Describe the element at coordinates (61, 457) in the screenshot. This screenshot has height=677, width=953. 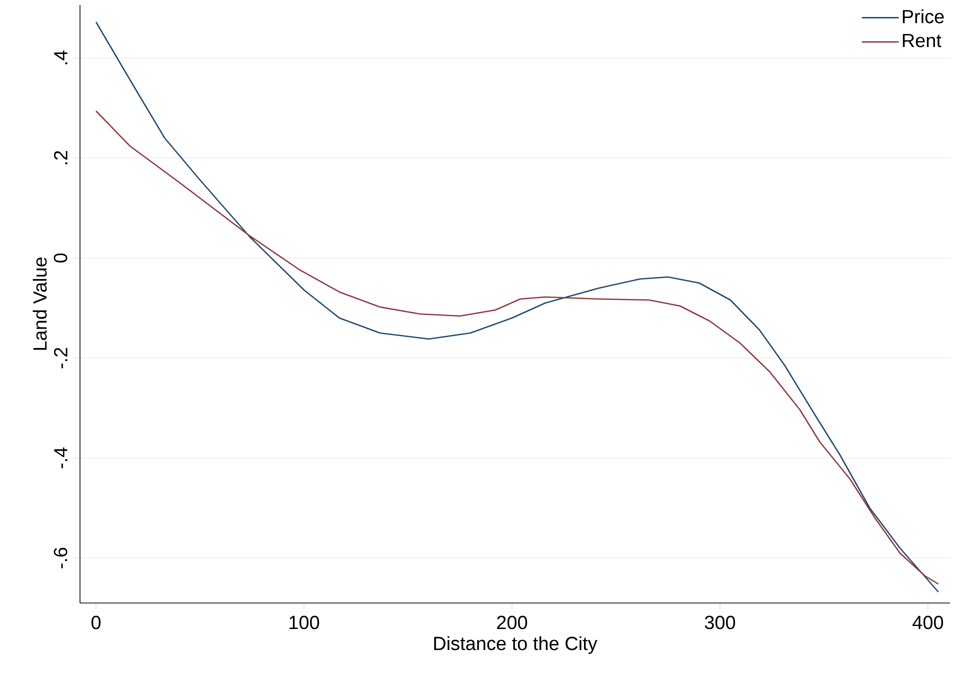
I see `y-tick-label: -.4` at that location.